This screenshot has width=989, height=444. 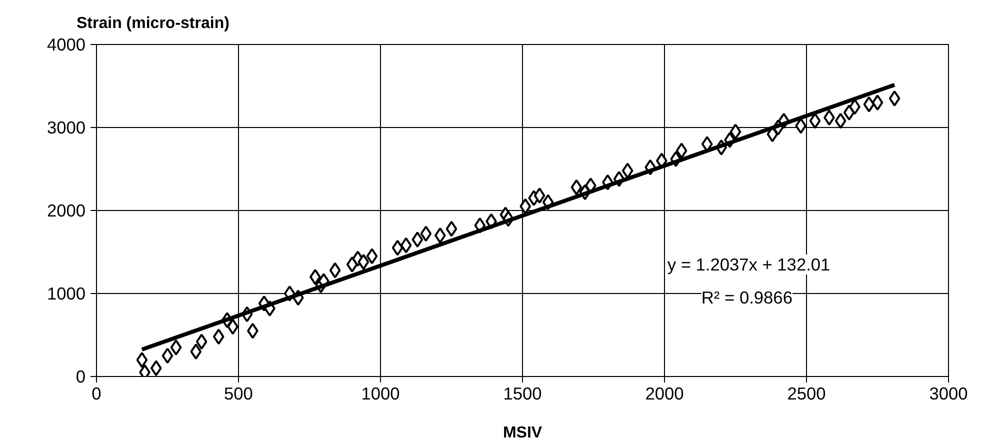 What do you see at coordinates (522, 433) in the screenshot?
I see `x-axis-title: MSIV` at bounding box center [522, 433].